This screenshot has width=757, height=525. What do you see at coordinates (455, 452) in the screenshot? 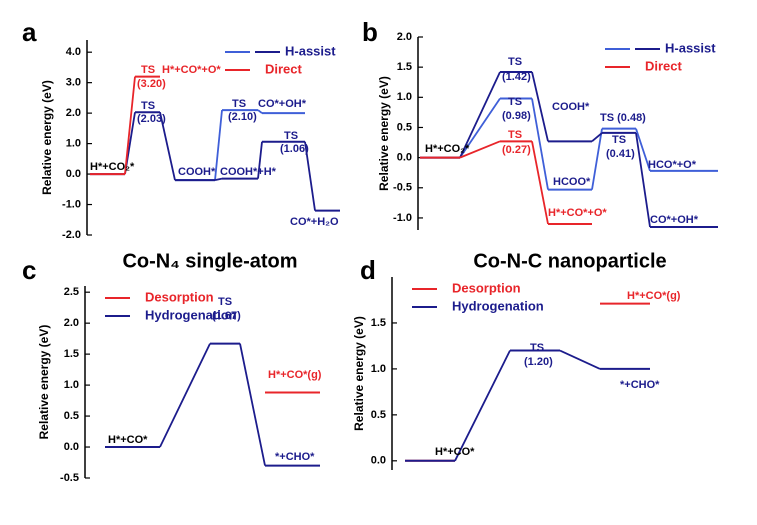
I see `annotation: H*+CO*` at bounding box center [455, 452].